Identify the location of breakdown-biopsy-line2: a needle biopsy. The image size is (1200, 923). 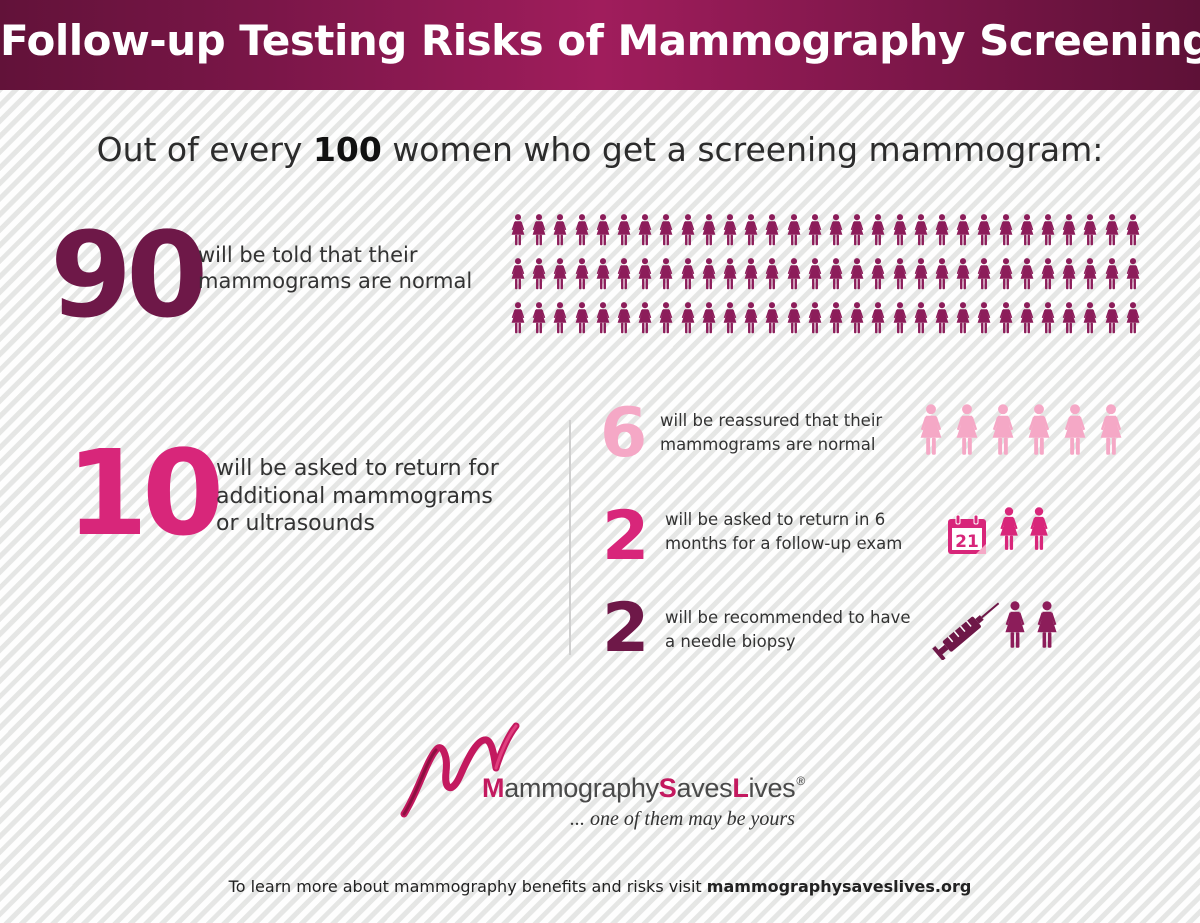
(730, 641).